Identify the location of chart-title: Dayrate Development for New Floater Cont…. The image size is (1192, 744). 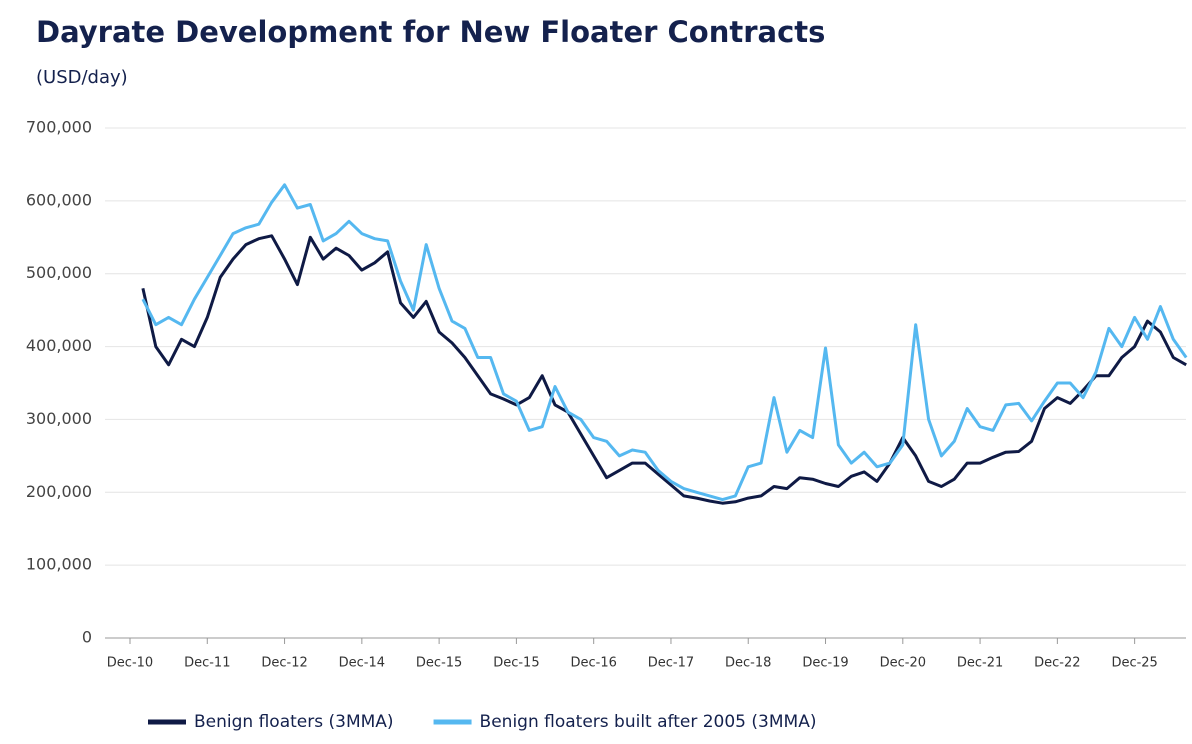
(430, 32).